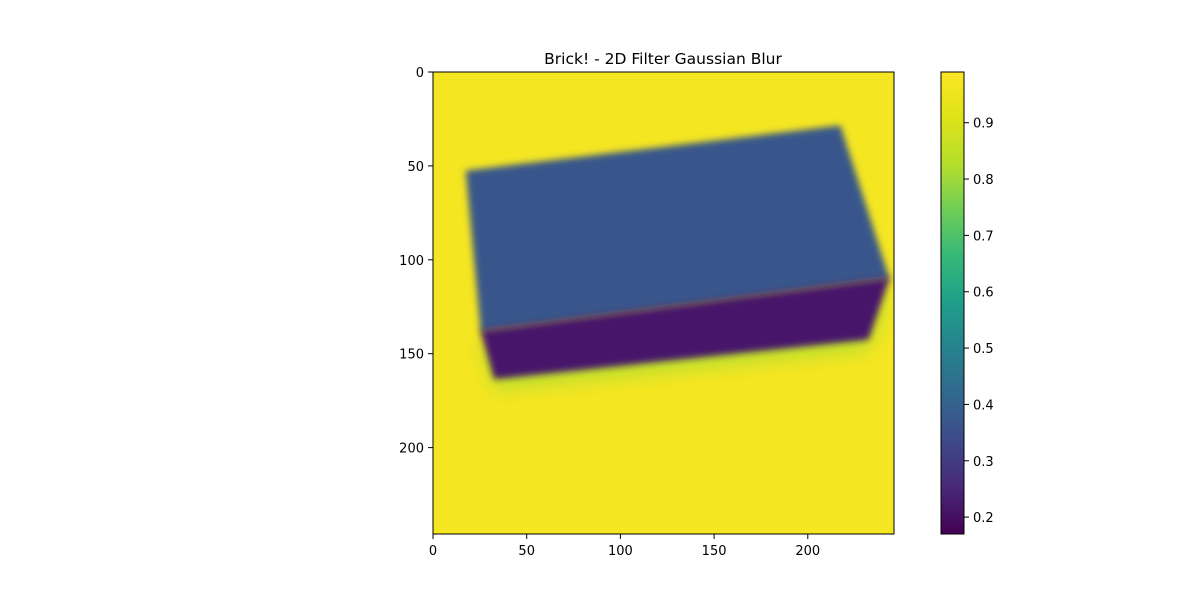  I want to click on colorbar: 0.2 0.3 0.4 0.5 0.6 0.7 0.8 0.9, so click(967, 303).